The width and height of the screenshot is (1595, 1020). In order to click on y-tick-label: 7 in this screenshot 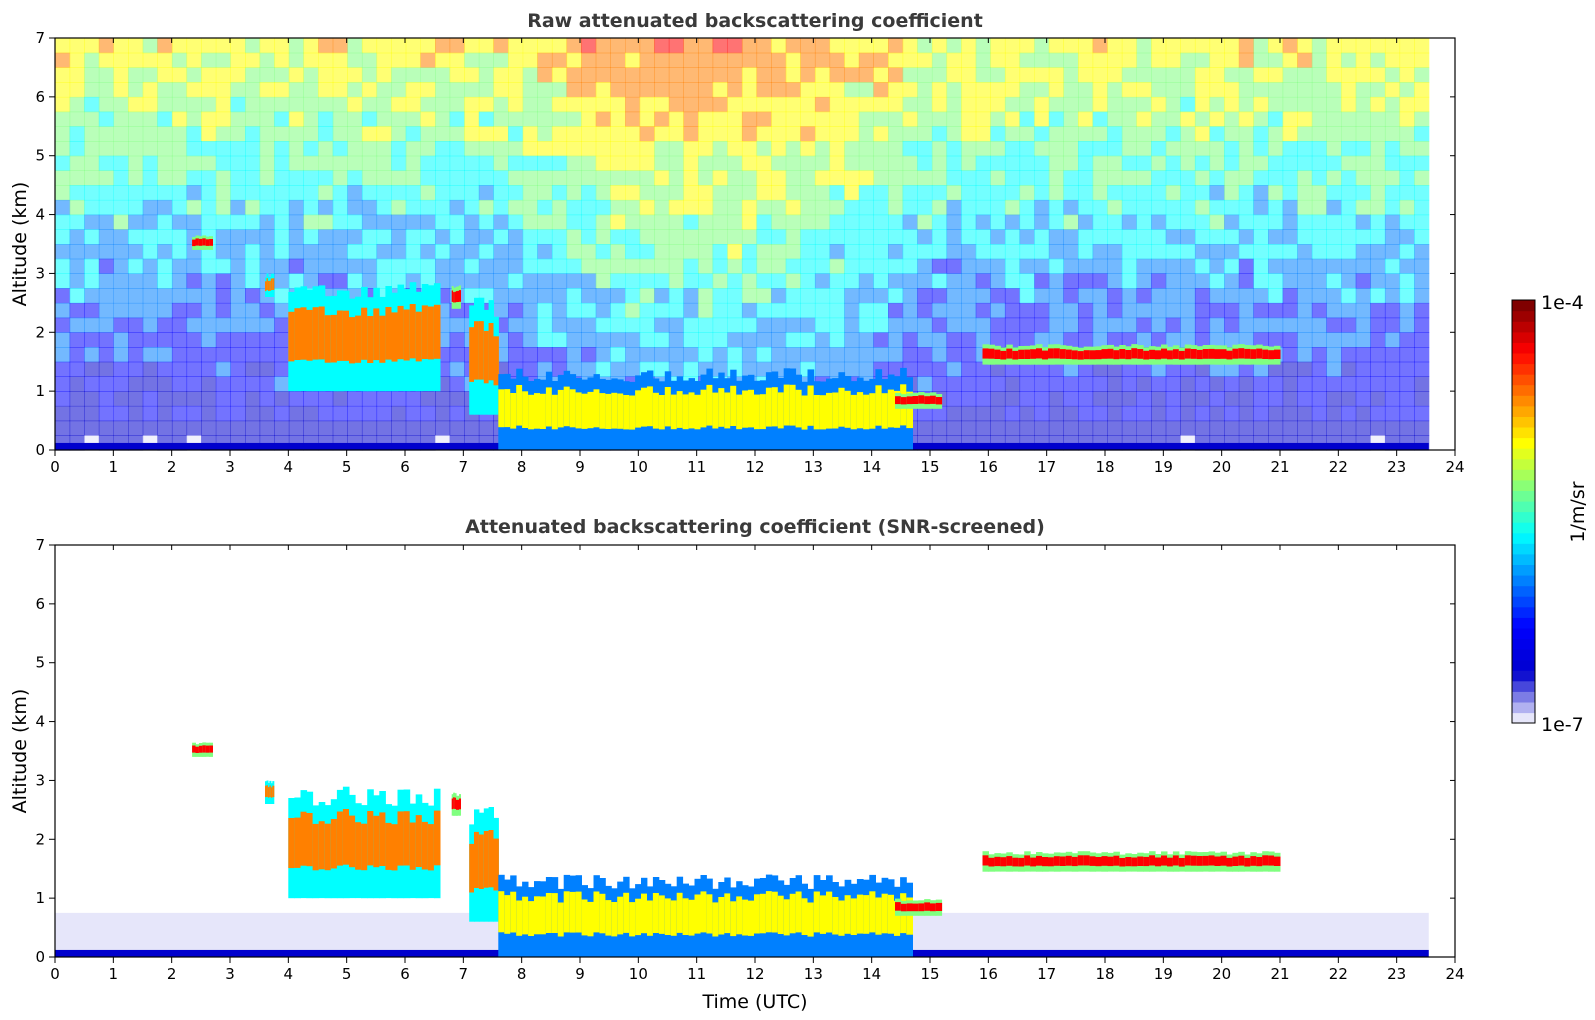, I will do `click(40, 545)`.